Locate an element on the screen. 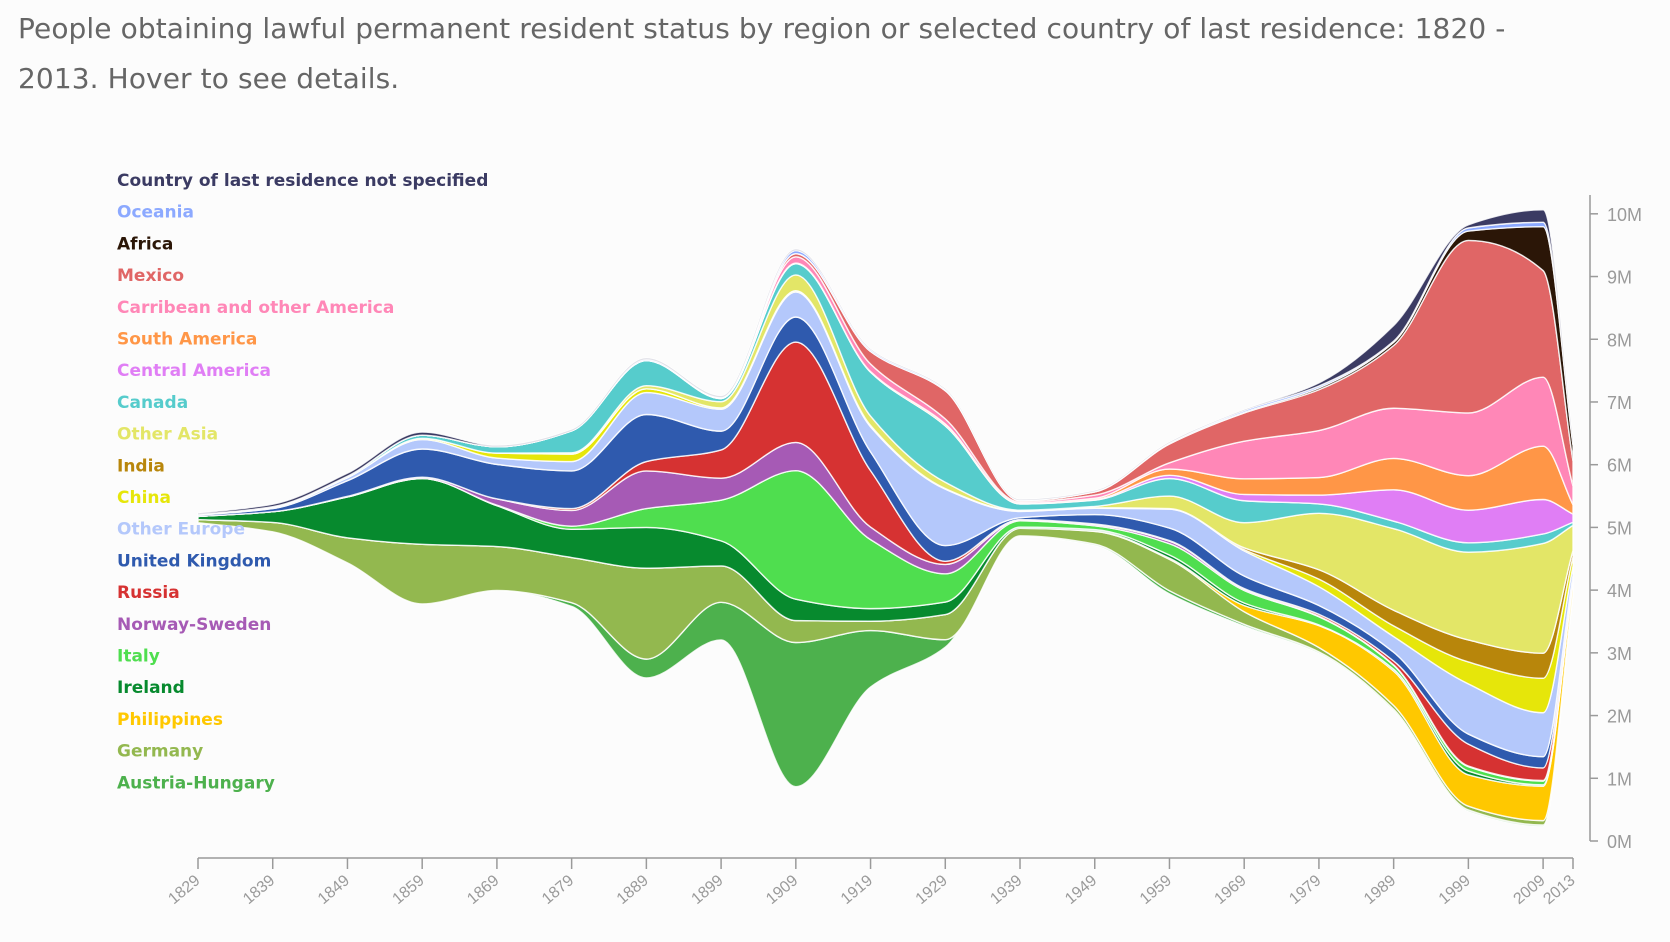 The image size is (1670, 942). legend-item-south-america: South America is located at coordinates (187, 340).